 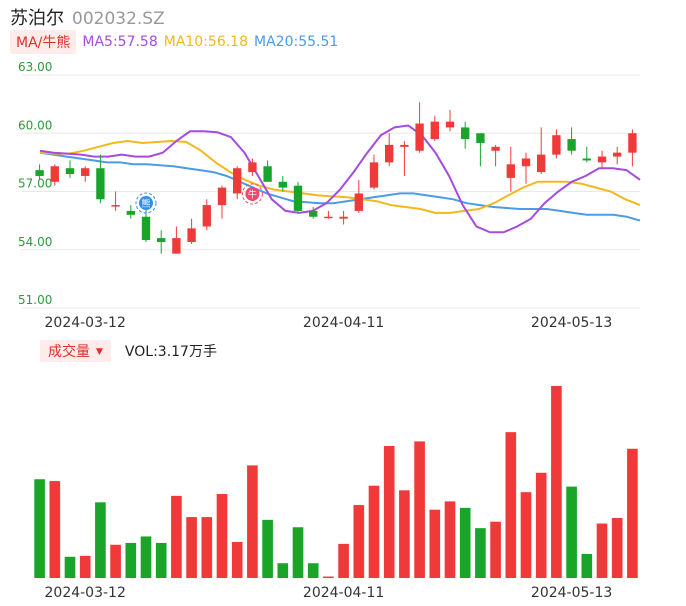 I want to click on volume-indicator-tab: 成交量 ▼, so click(x=75, y=351).